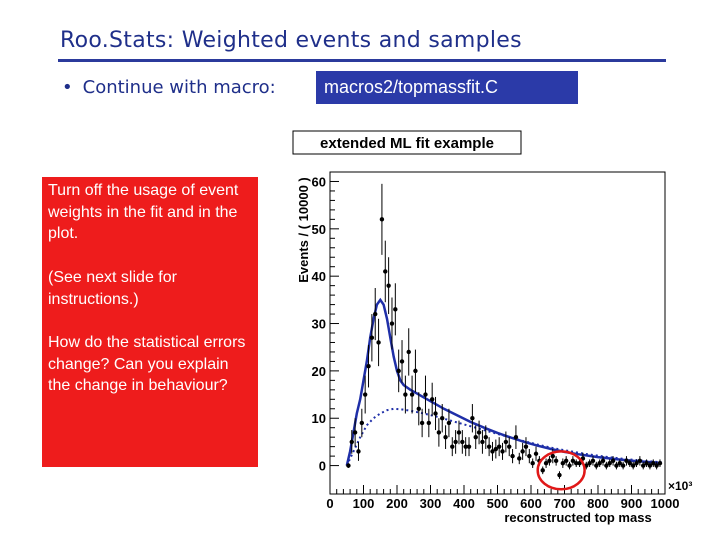  What do you see at coordinates (319, 371) in the screenshot?
I see `y-tick-label: 20` at bounding box center [319, 371].